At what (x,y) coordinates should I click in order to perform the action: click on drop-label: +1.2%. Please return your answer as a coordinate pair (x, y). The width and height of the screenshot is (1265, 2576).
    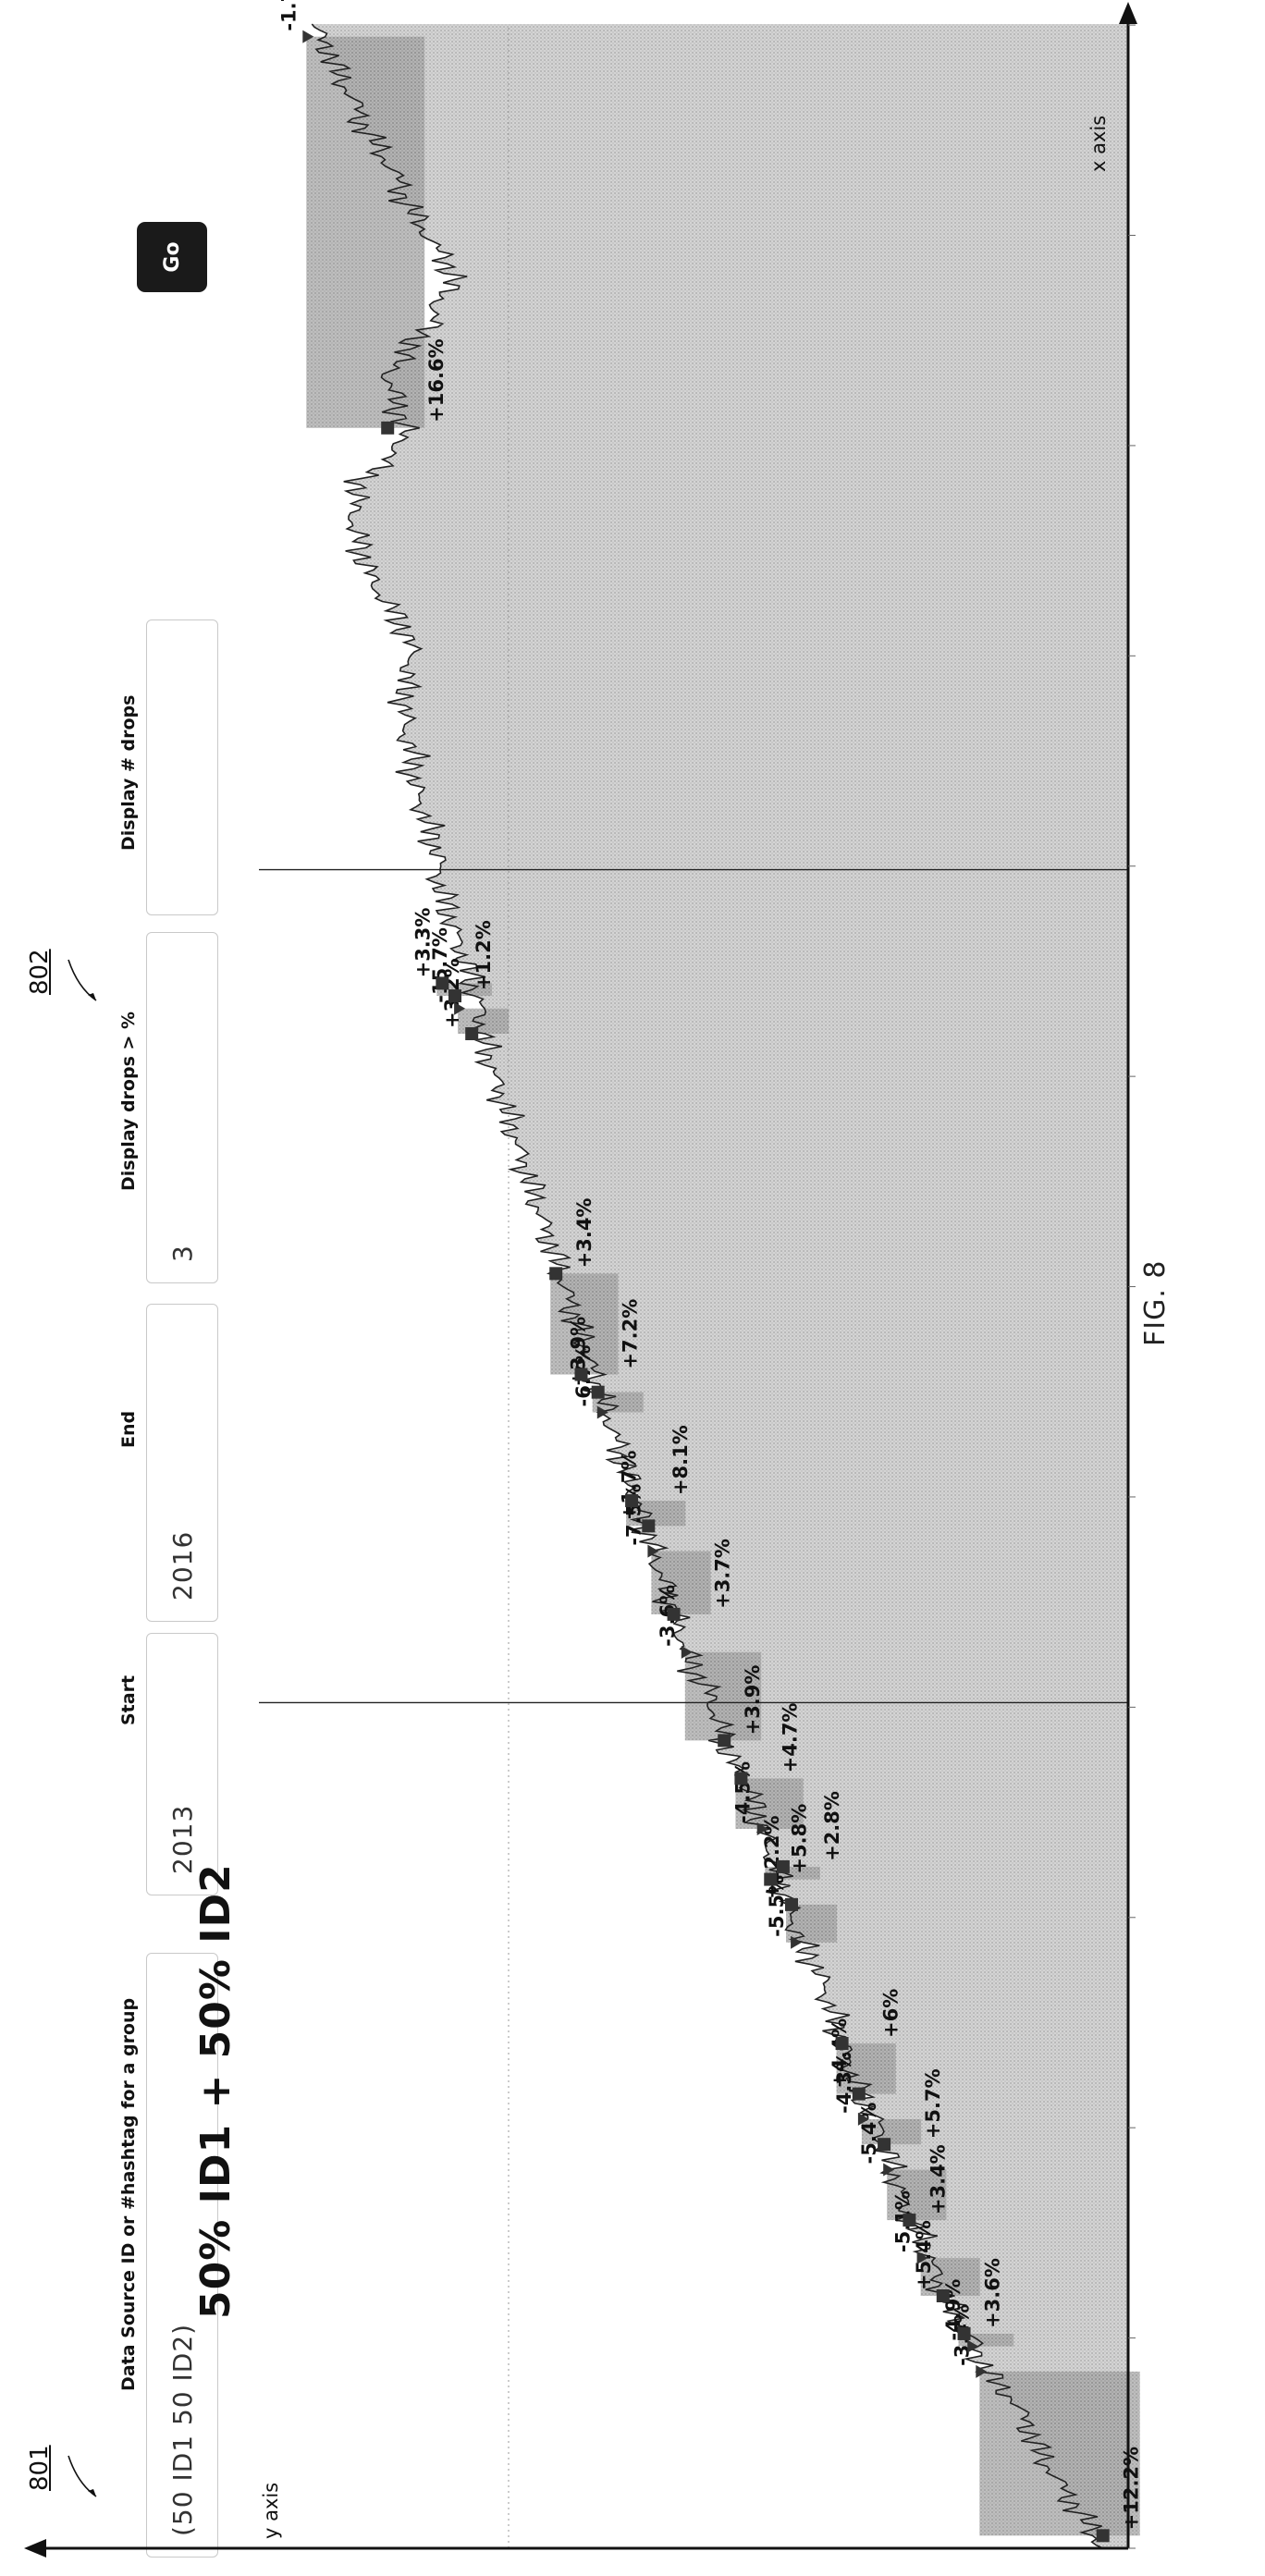
    Looking at the image, I should click on (484, 955).